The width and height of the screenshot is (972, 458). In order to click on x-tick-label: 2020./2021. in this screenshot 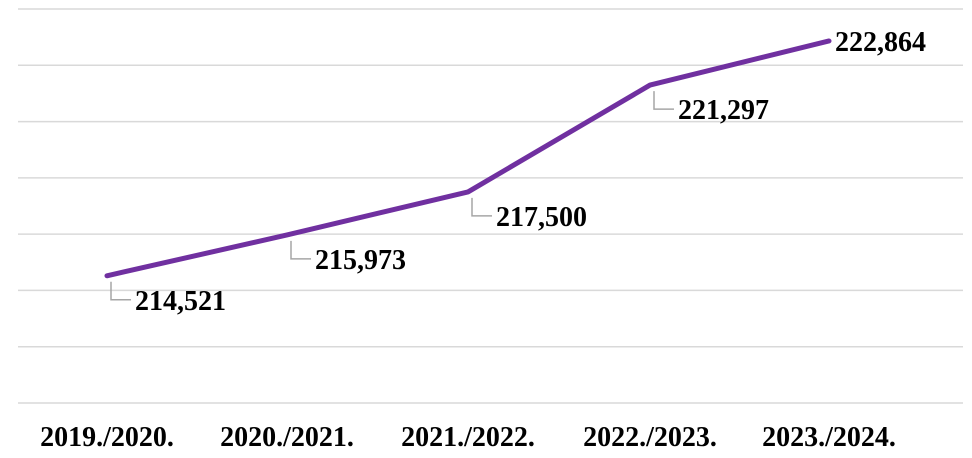, I will do `click(287, 437)`.